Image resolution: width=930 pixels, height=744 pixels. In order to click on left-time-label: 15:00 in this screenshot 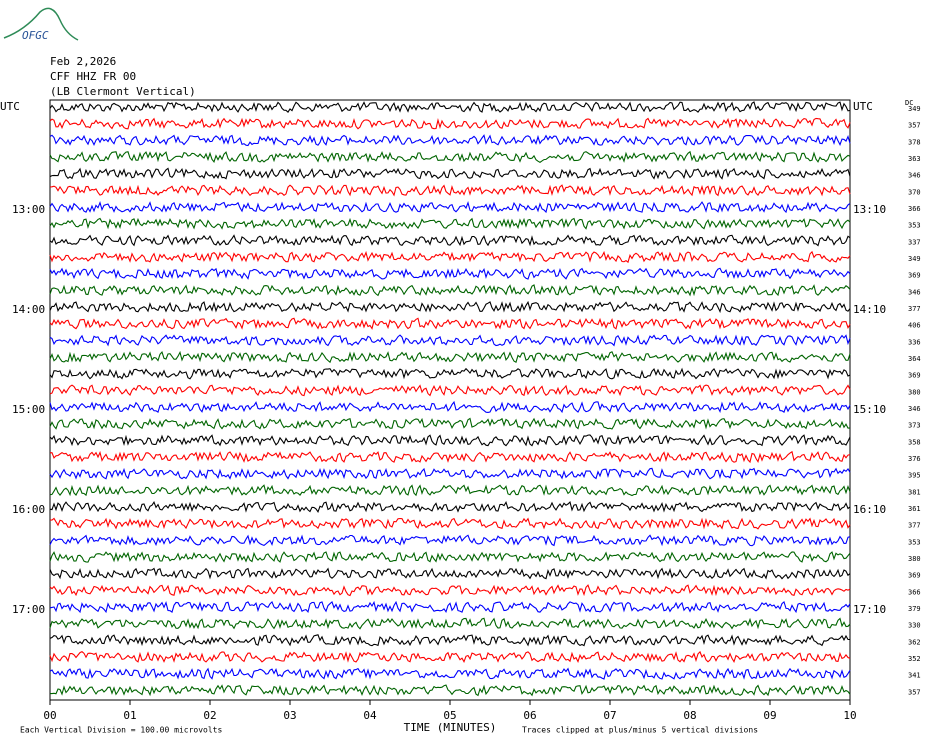, I will do `click(28, 409)`.